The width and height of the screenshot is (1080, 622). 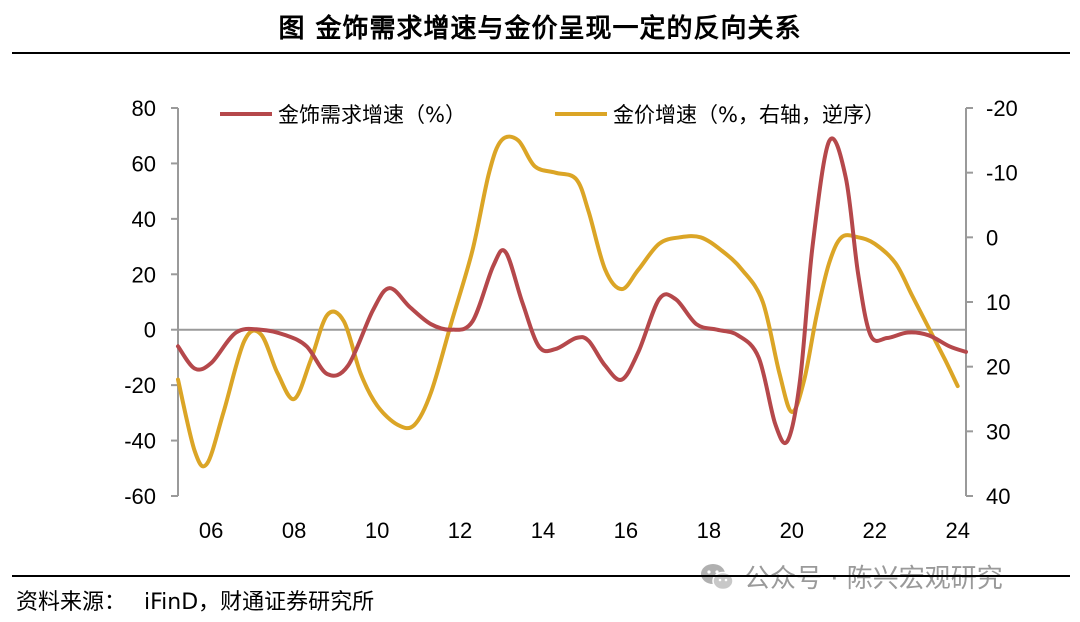 What do you see at coordinates (998, 367) in the screenshot?
I see `right-tick-label: 20` at bounding box center [998, 367].